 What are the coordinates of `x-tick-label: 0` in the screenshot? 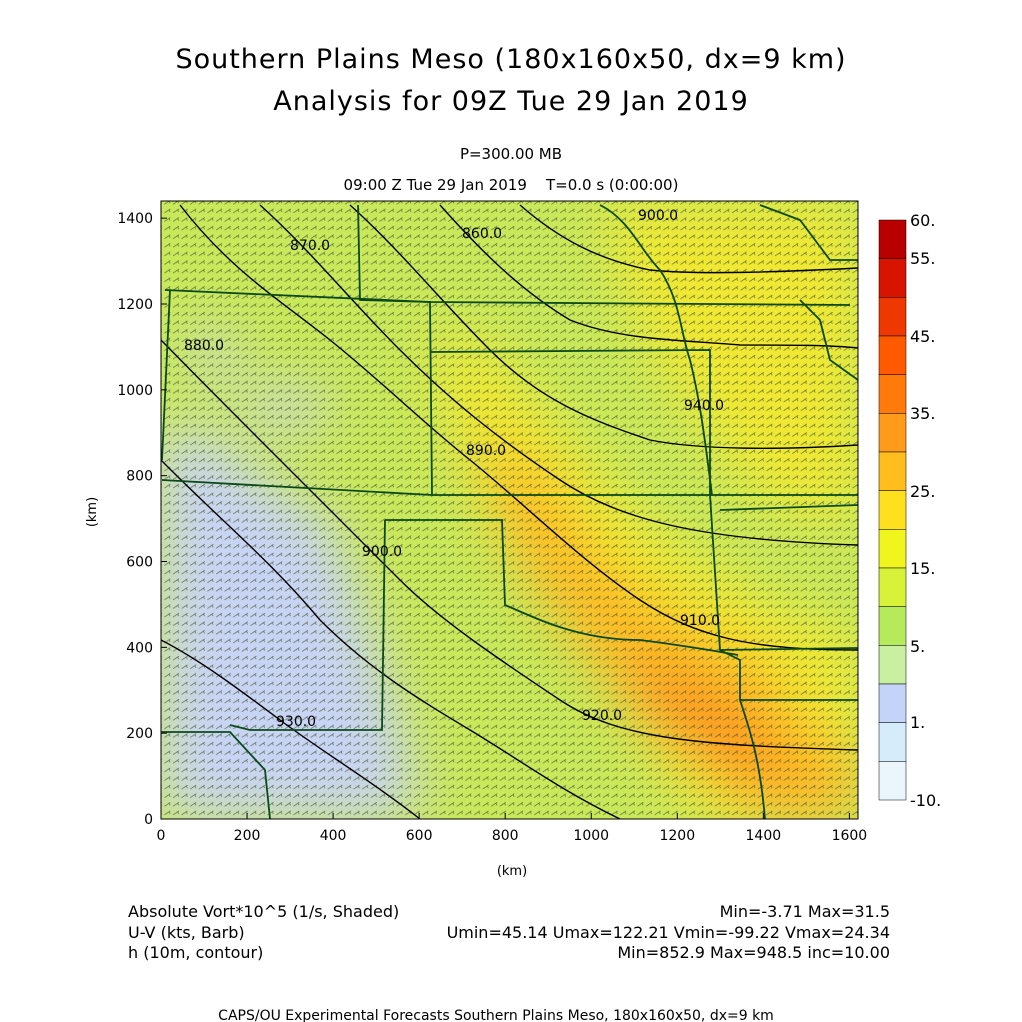 It's located at (161, 836).